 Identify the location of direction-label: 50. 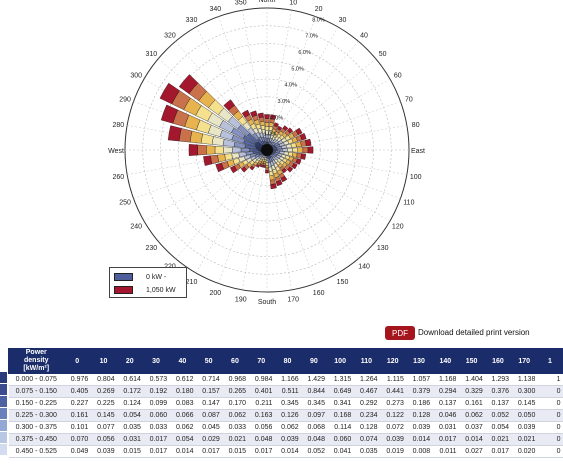
(383, 54).